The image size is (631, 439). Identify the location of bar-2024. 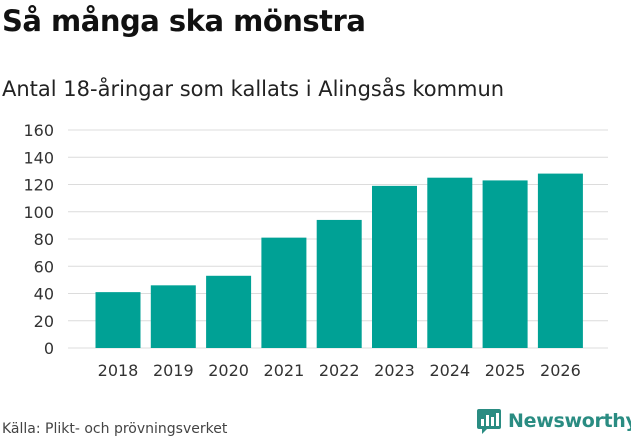
(450, 262).